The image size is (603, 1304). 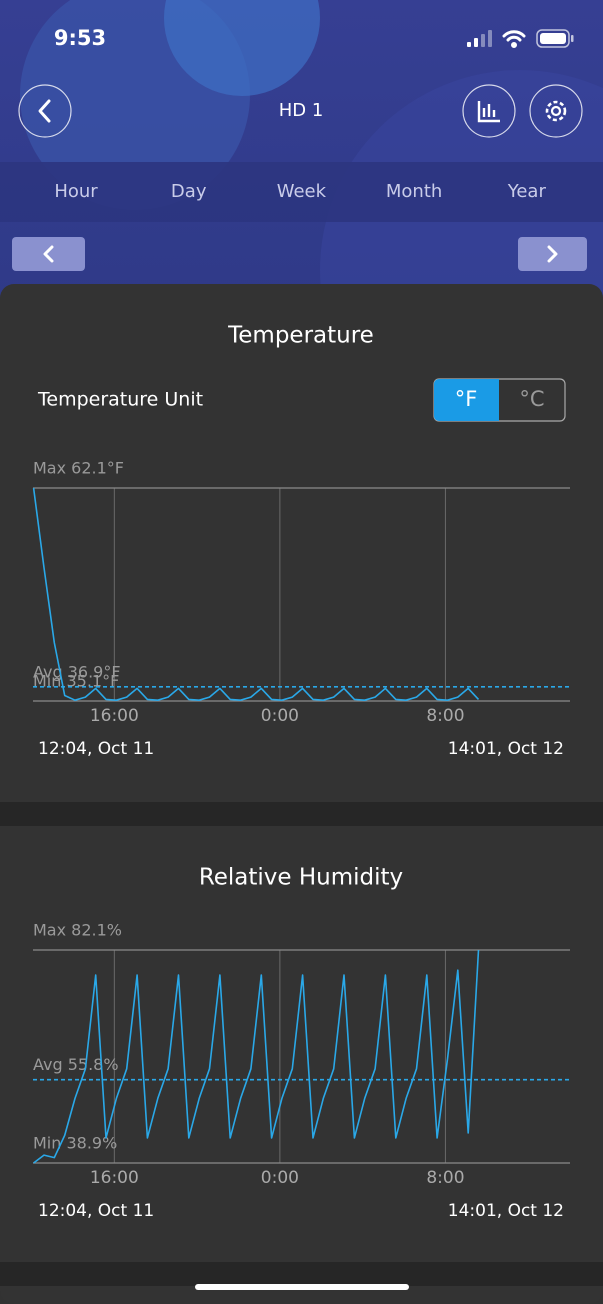 I want to click on tab: Month, so click(x=414, y=191).